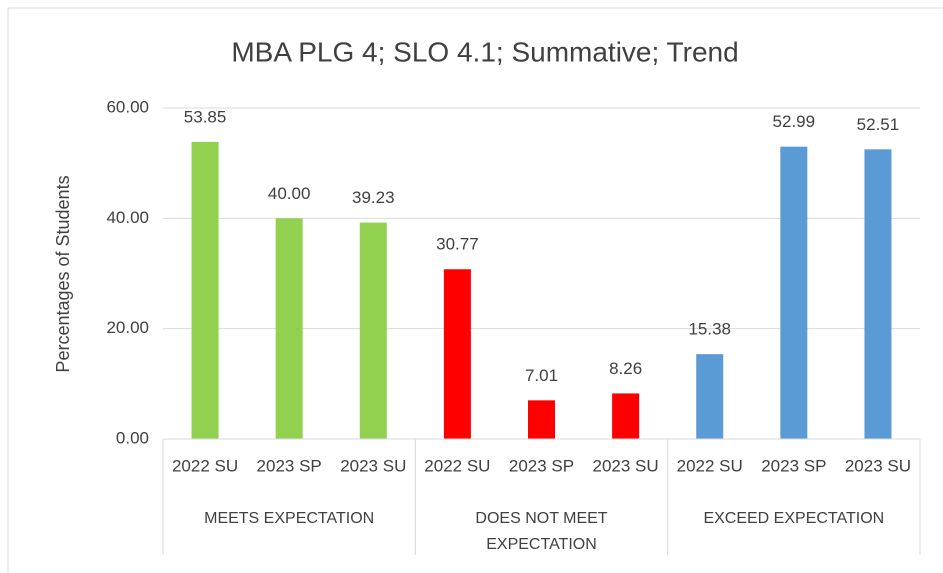  I want to click on data-label: 8.26, so click(625, 368).